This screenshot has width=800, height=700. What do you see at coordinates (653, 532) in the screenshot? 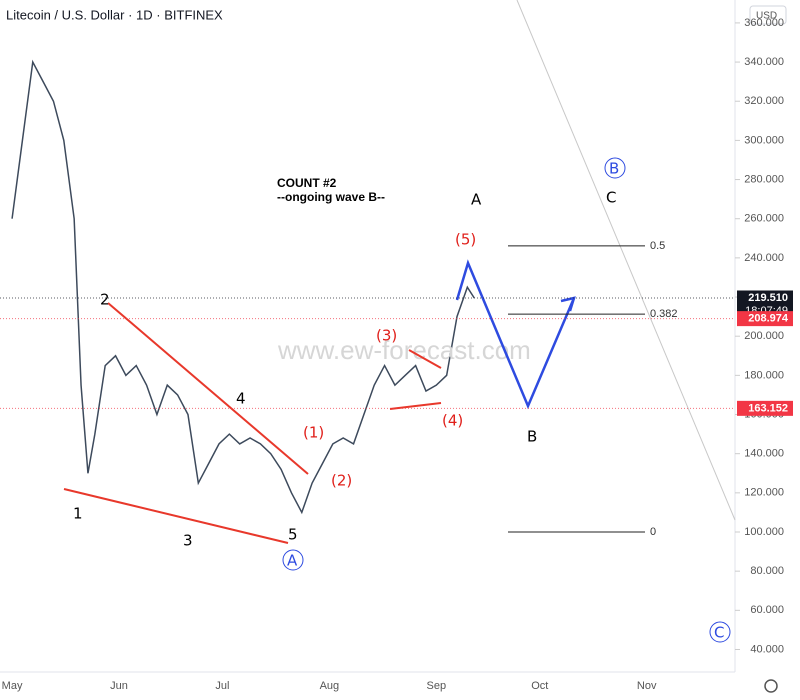
I see `fib-label: 0` at bounding box center [653, 532].